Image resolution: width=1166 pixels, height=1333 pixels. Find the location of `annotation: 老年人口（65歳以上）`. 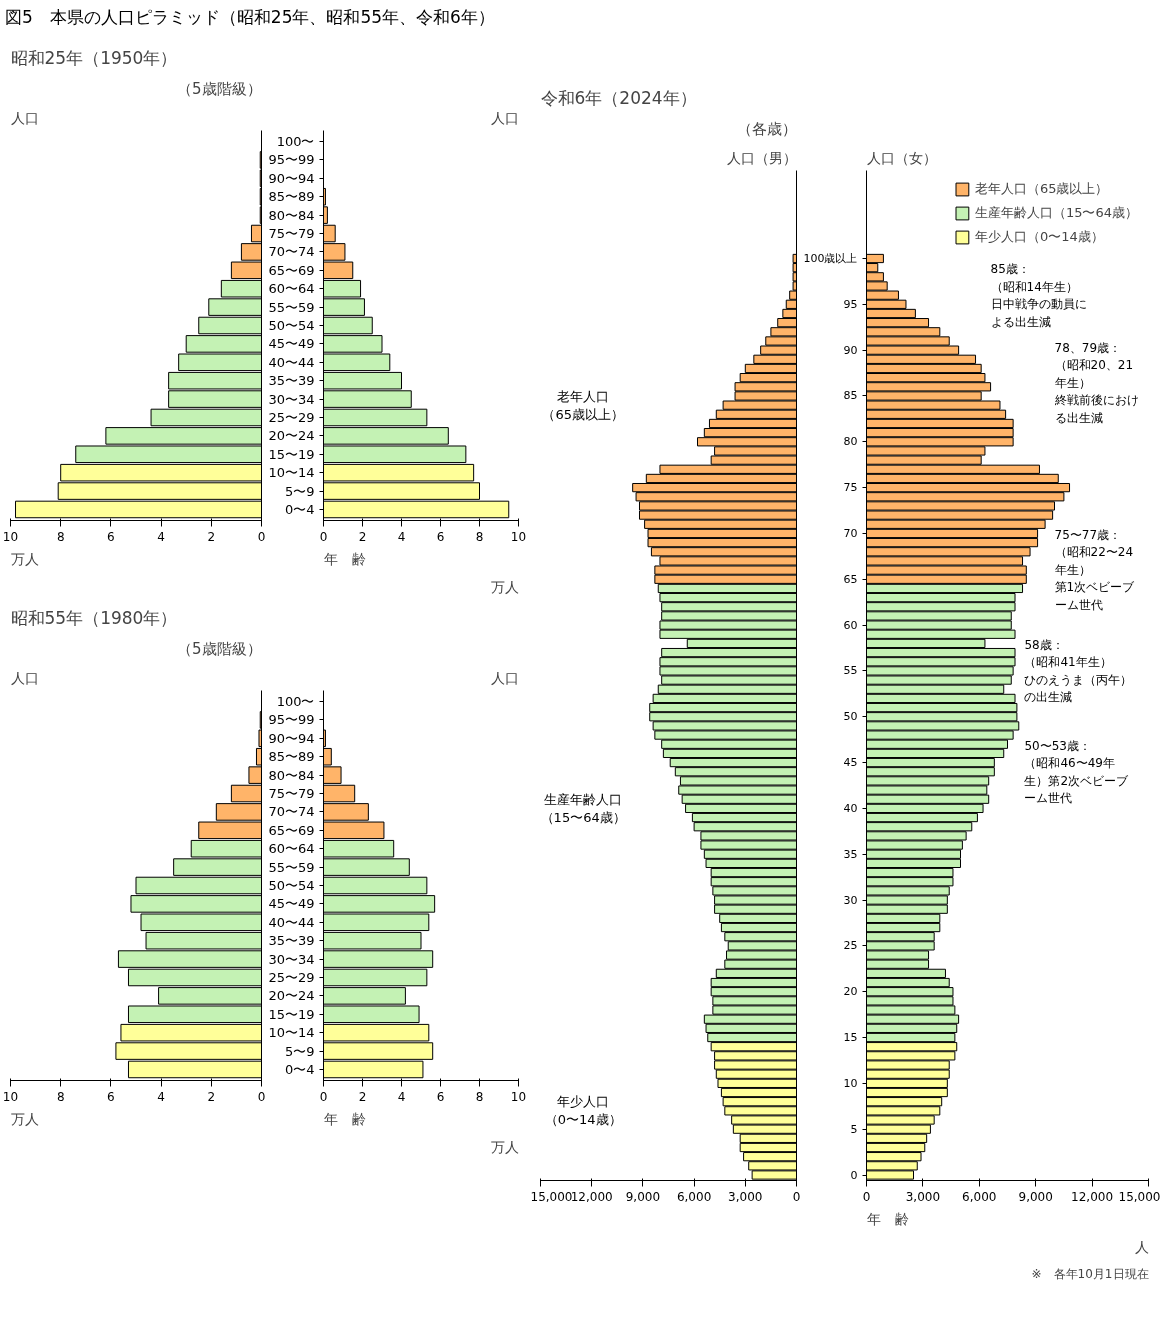

annotation: 老年人口（65歳以上） is located at coordinates (583, 405).